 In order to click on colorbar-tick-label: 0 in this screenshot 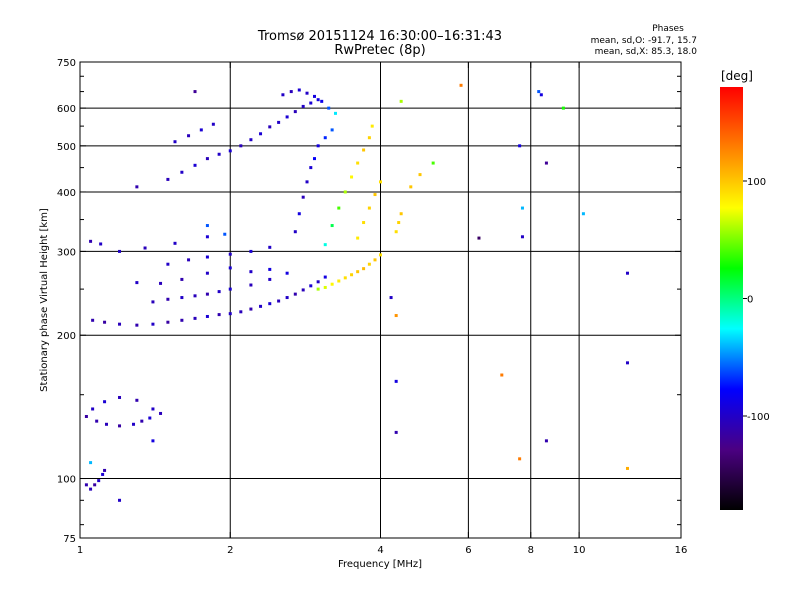, I will do `click(750, 300)`.